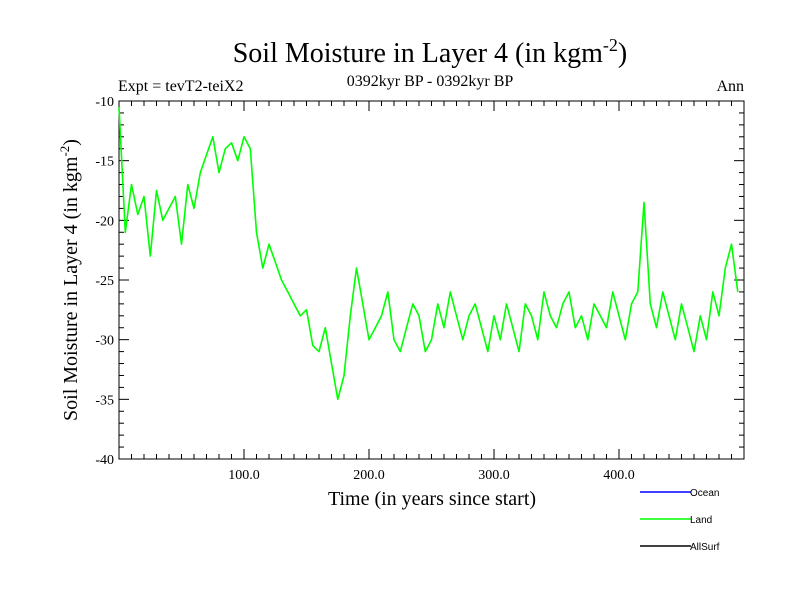  What do you see at coordinates (104, 102) in the screenshot?
I see `y-tick-label: -10` at bounding box center [104, 102].